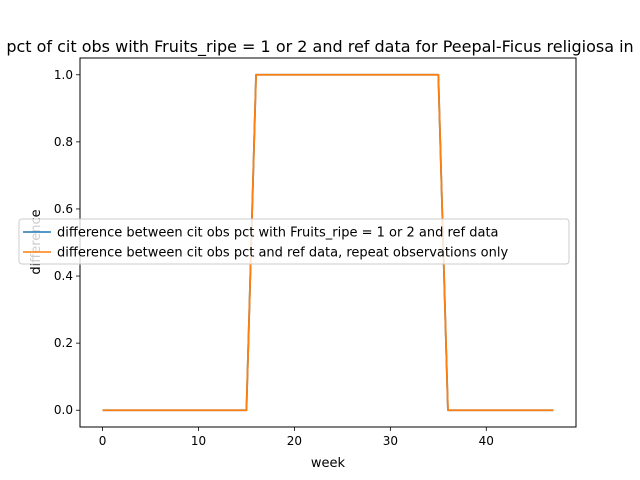 The image size is (640, 480). Describe the element at coordinates (103, 441) in the screenshot. I see `x-tick-label: 0` at that location.